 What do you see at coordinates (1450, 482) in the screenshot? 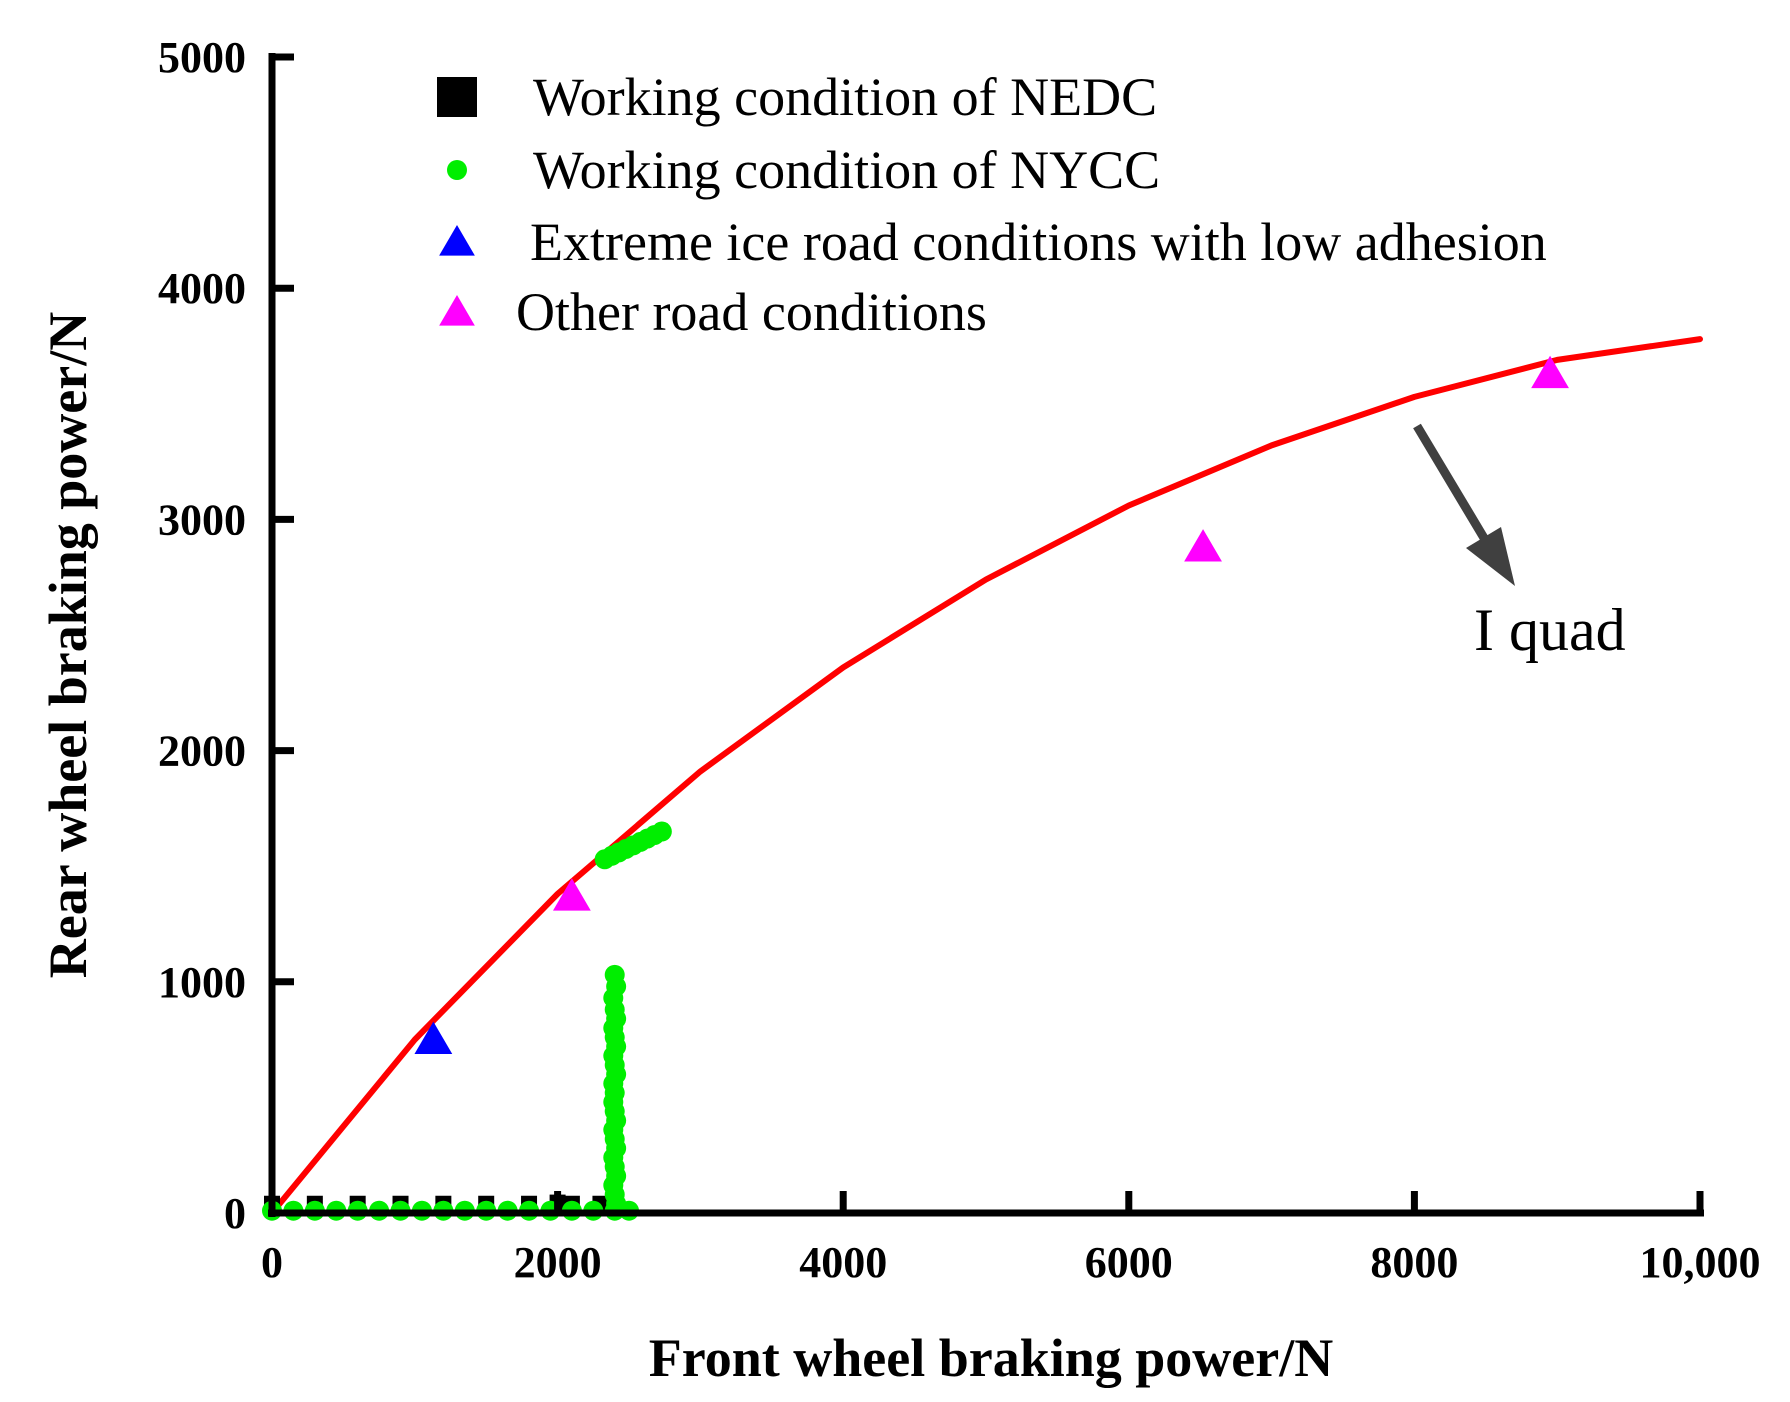
I see `annotation-arrow-shaft` at bounding box center [1450, 482].